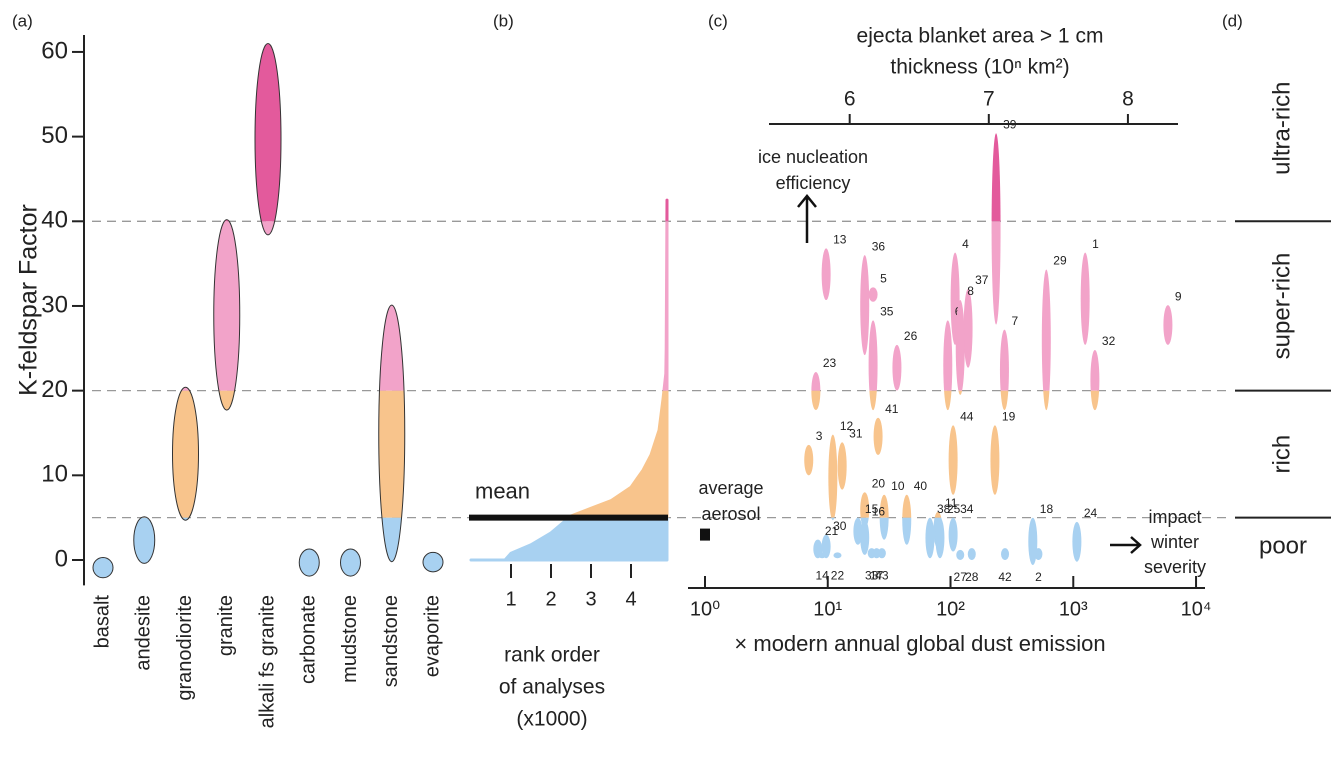  I want to click on point-label: 44, so click(967, 417).